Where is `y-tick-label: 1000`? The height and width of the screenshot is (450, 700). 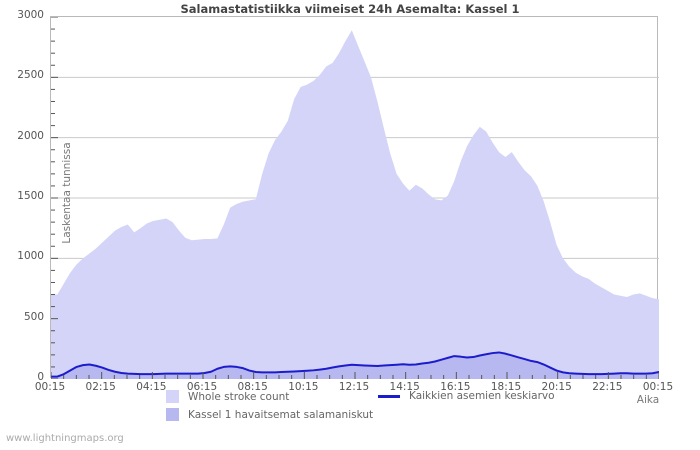 y-tick-label: 1000 is located at coordinates (30, 256).